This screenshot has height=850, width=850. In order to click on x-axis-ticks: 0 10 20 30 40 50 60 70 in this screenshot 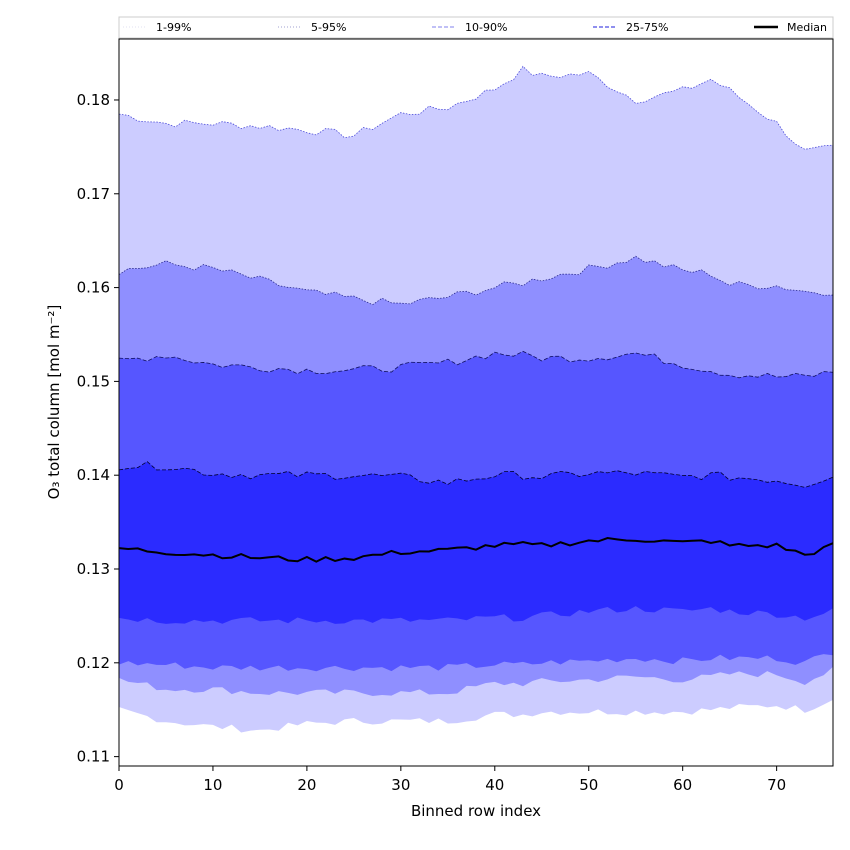, I will do `click(450, 780)`.